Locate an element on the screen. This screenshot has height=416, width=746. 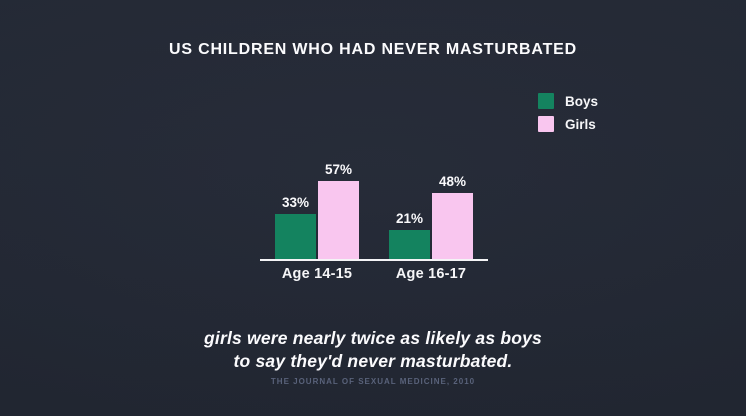
bar-group-1: 33% 57% is located at coordinates (317, 210).